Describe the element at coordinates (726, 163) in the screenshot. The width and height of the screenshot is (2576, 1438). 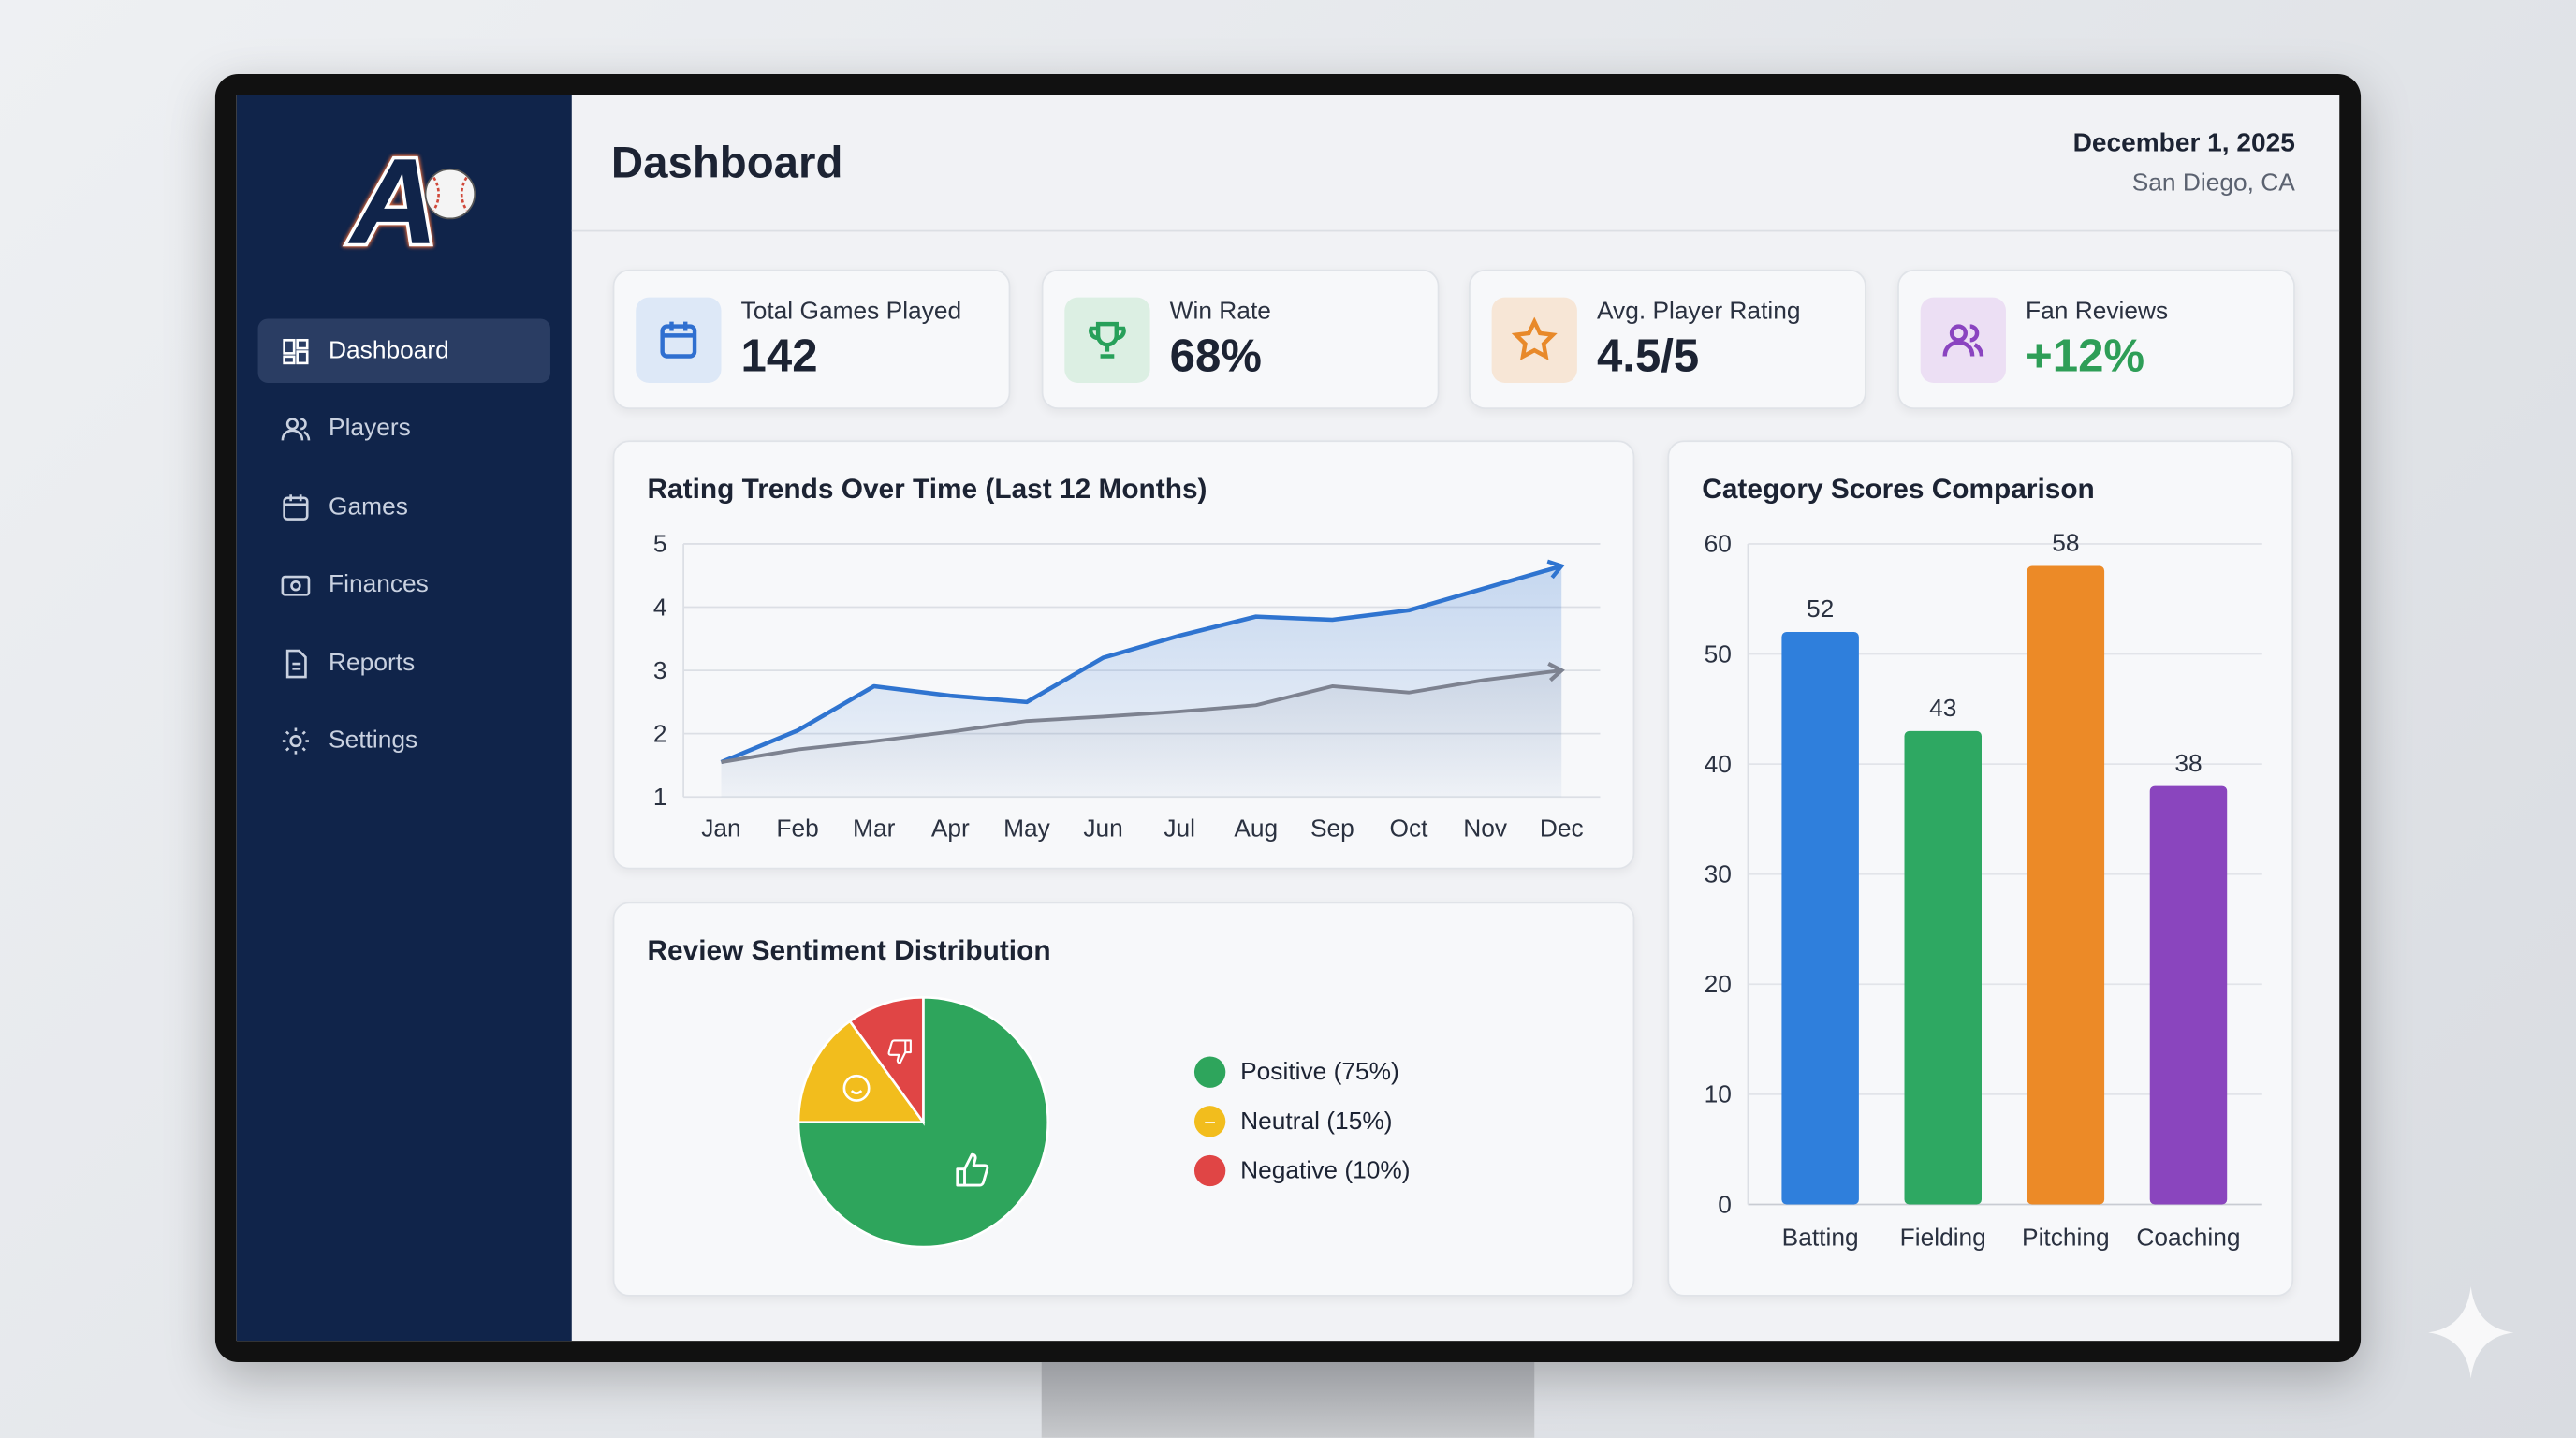
I see `page-title: Dashboard` at that location.